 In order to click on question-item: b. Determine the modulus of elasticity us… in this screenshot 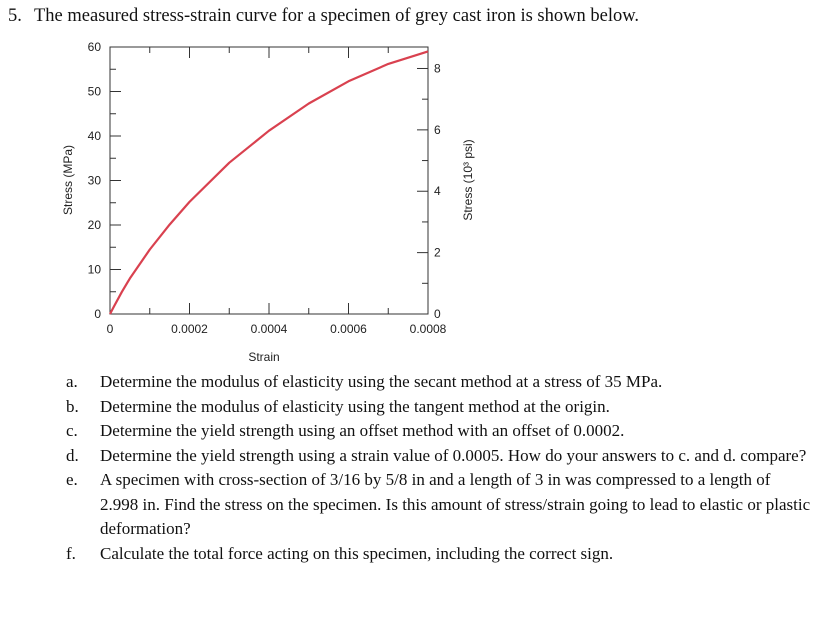, I will do `click(438, 407)`.